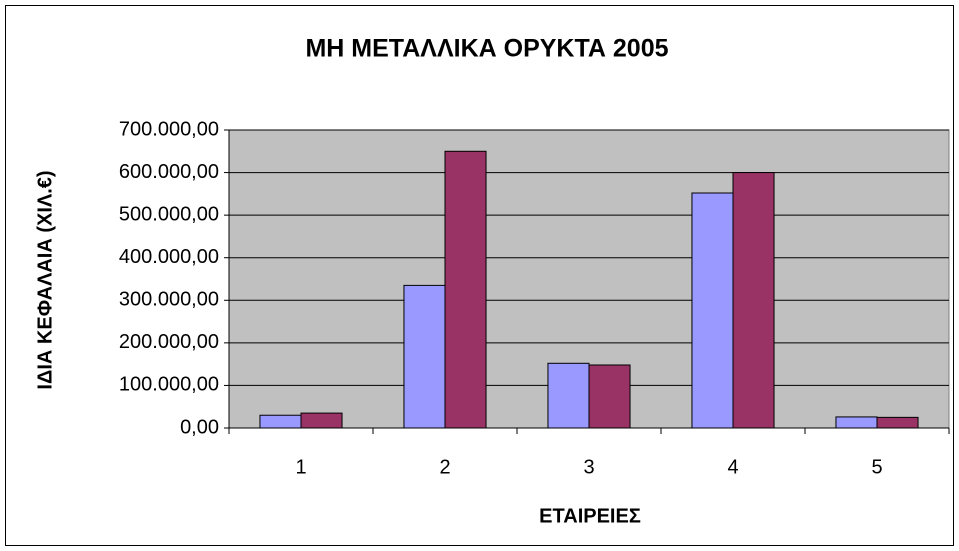 This screenshot has height=551, width=959. What do you see at coordinates (45, 279) in the screenshot?
I see `y-axis-label: ΙΔΙΑ ΚΕΦΑΛΑΙΑ (ΧΙΛ.€)` at bounding box center [45, 279].